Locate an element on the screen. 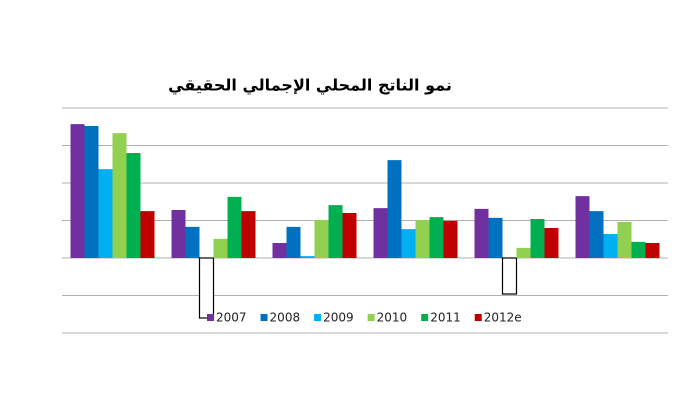  legend-label: 2010 is located at coordinates (392, 318).